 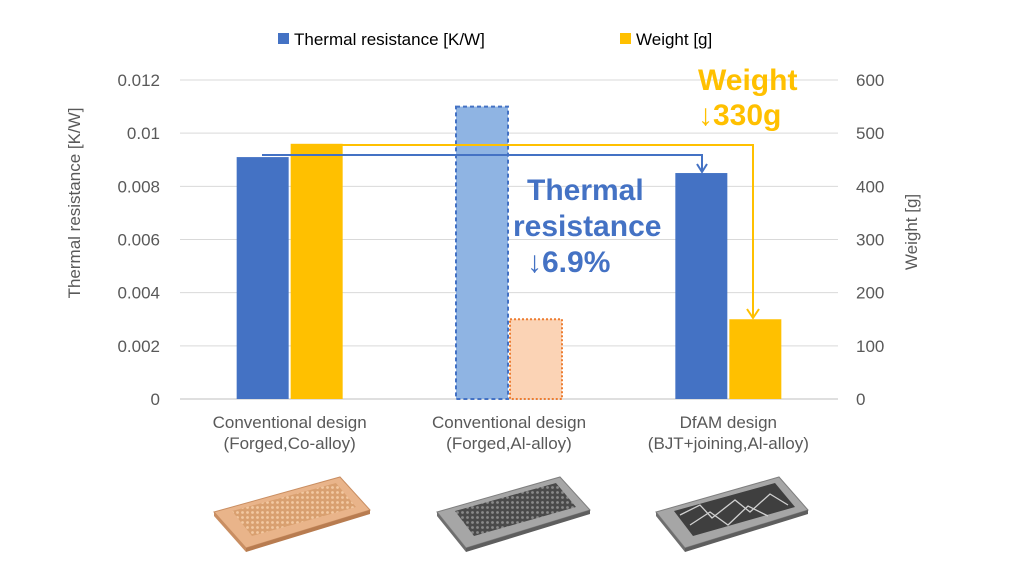 I want to click on weight-reduction-arrow, so click(x=534, y=230).